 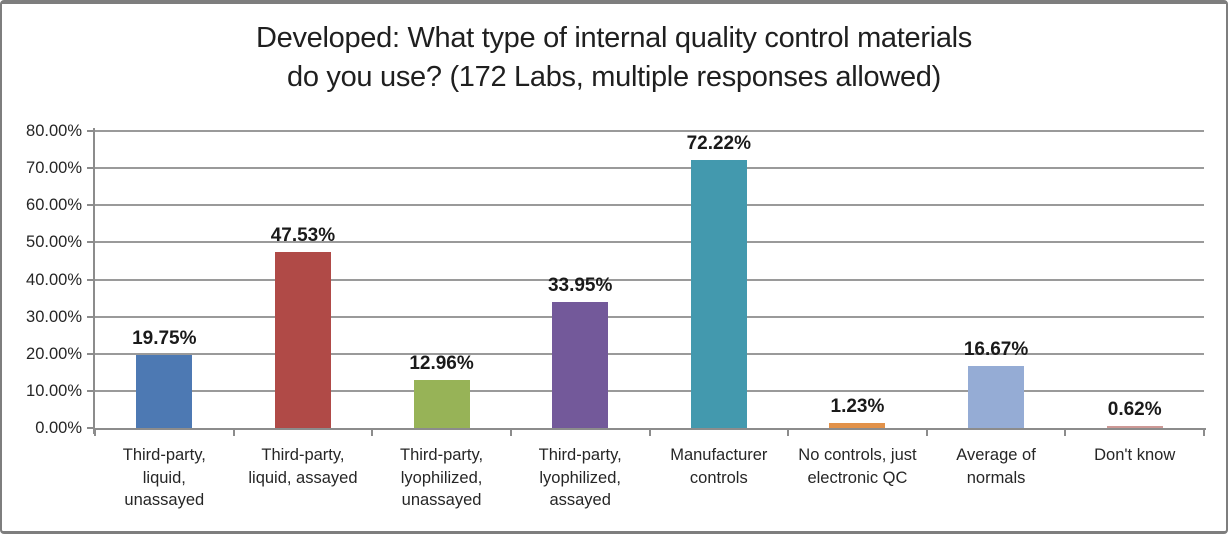 I want to click on bar-value-label: 33.95%, so click(x=580, y=285).